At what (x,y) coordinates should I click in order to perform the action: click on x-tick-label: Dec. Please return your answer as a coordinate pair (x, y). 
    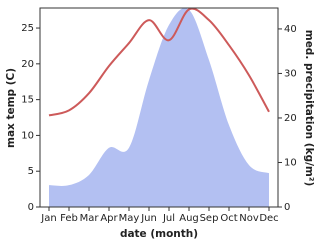
    Looking at the image, I should click on (268, 218).